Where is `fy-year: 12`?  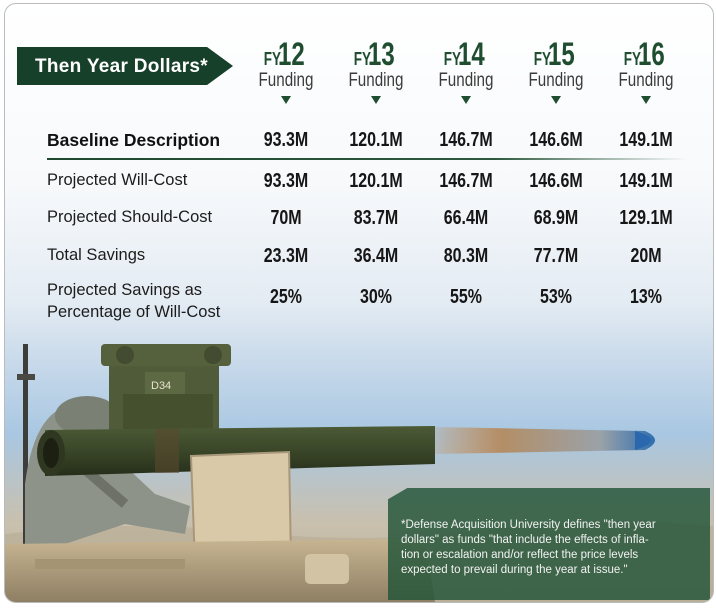 fy-year: 12 is located at coordinates (291, 54).